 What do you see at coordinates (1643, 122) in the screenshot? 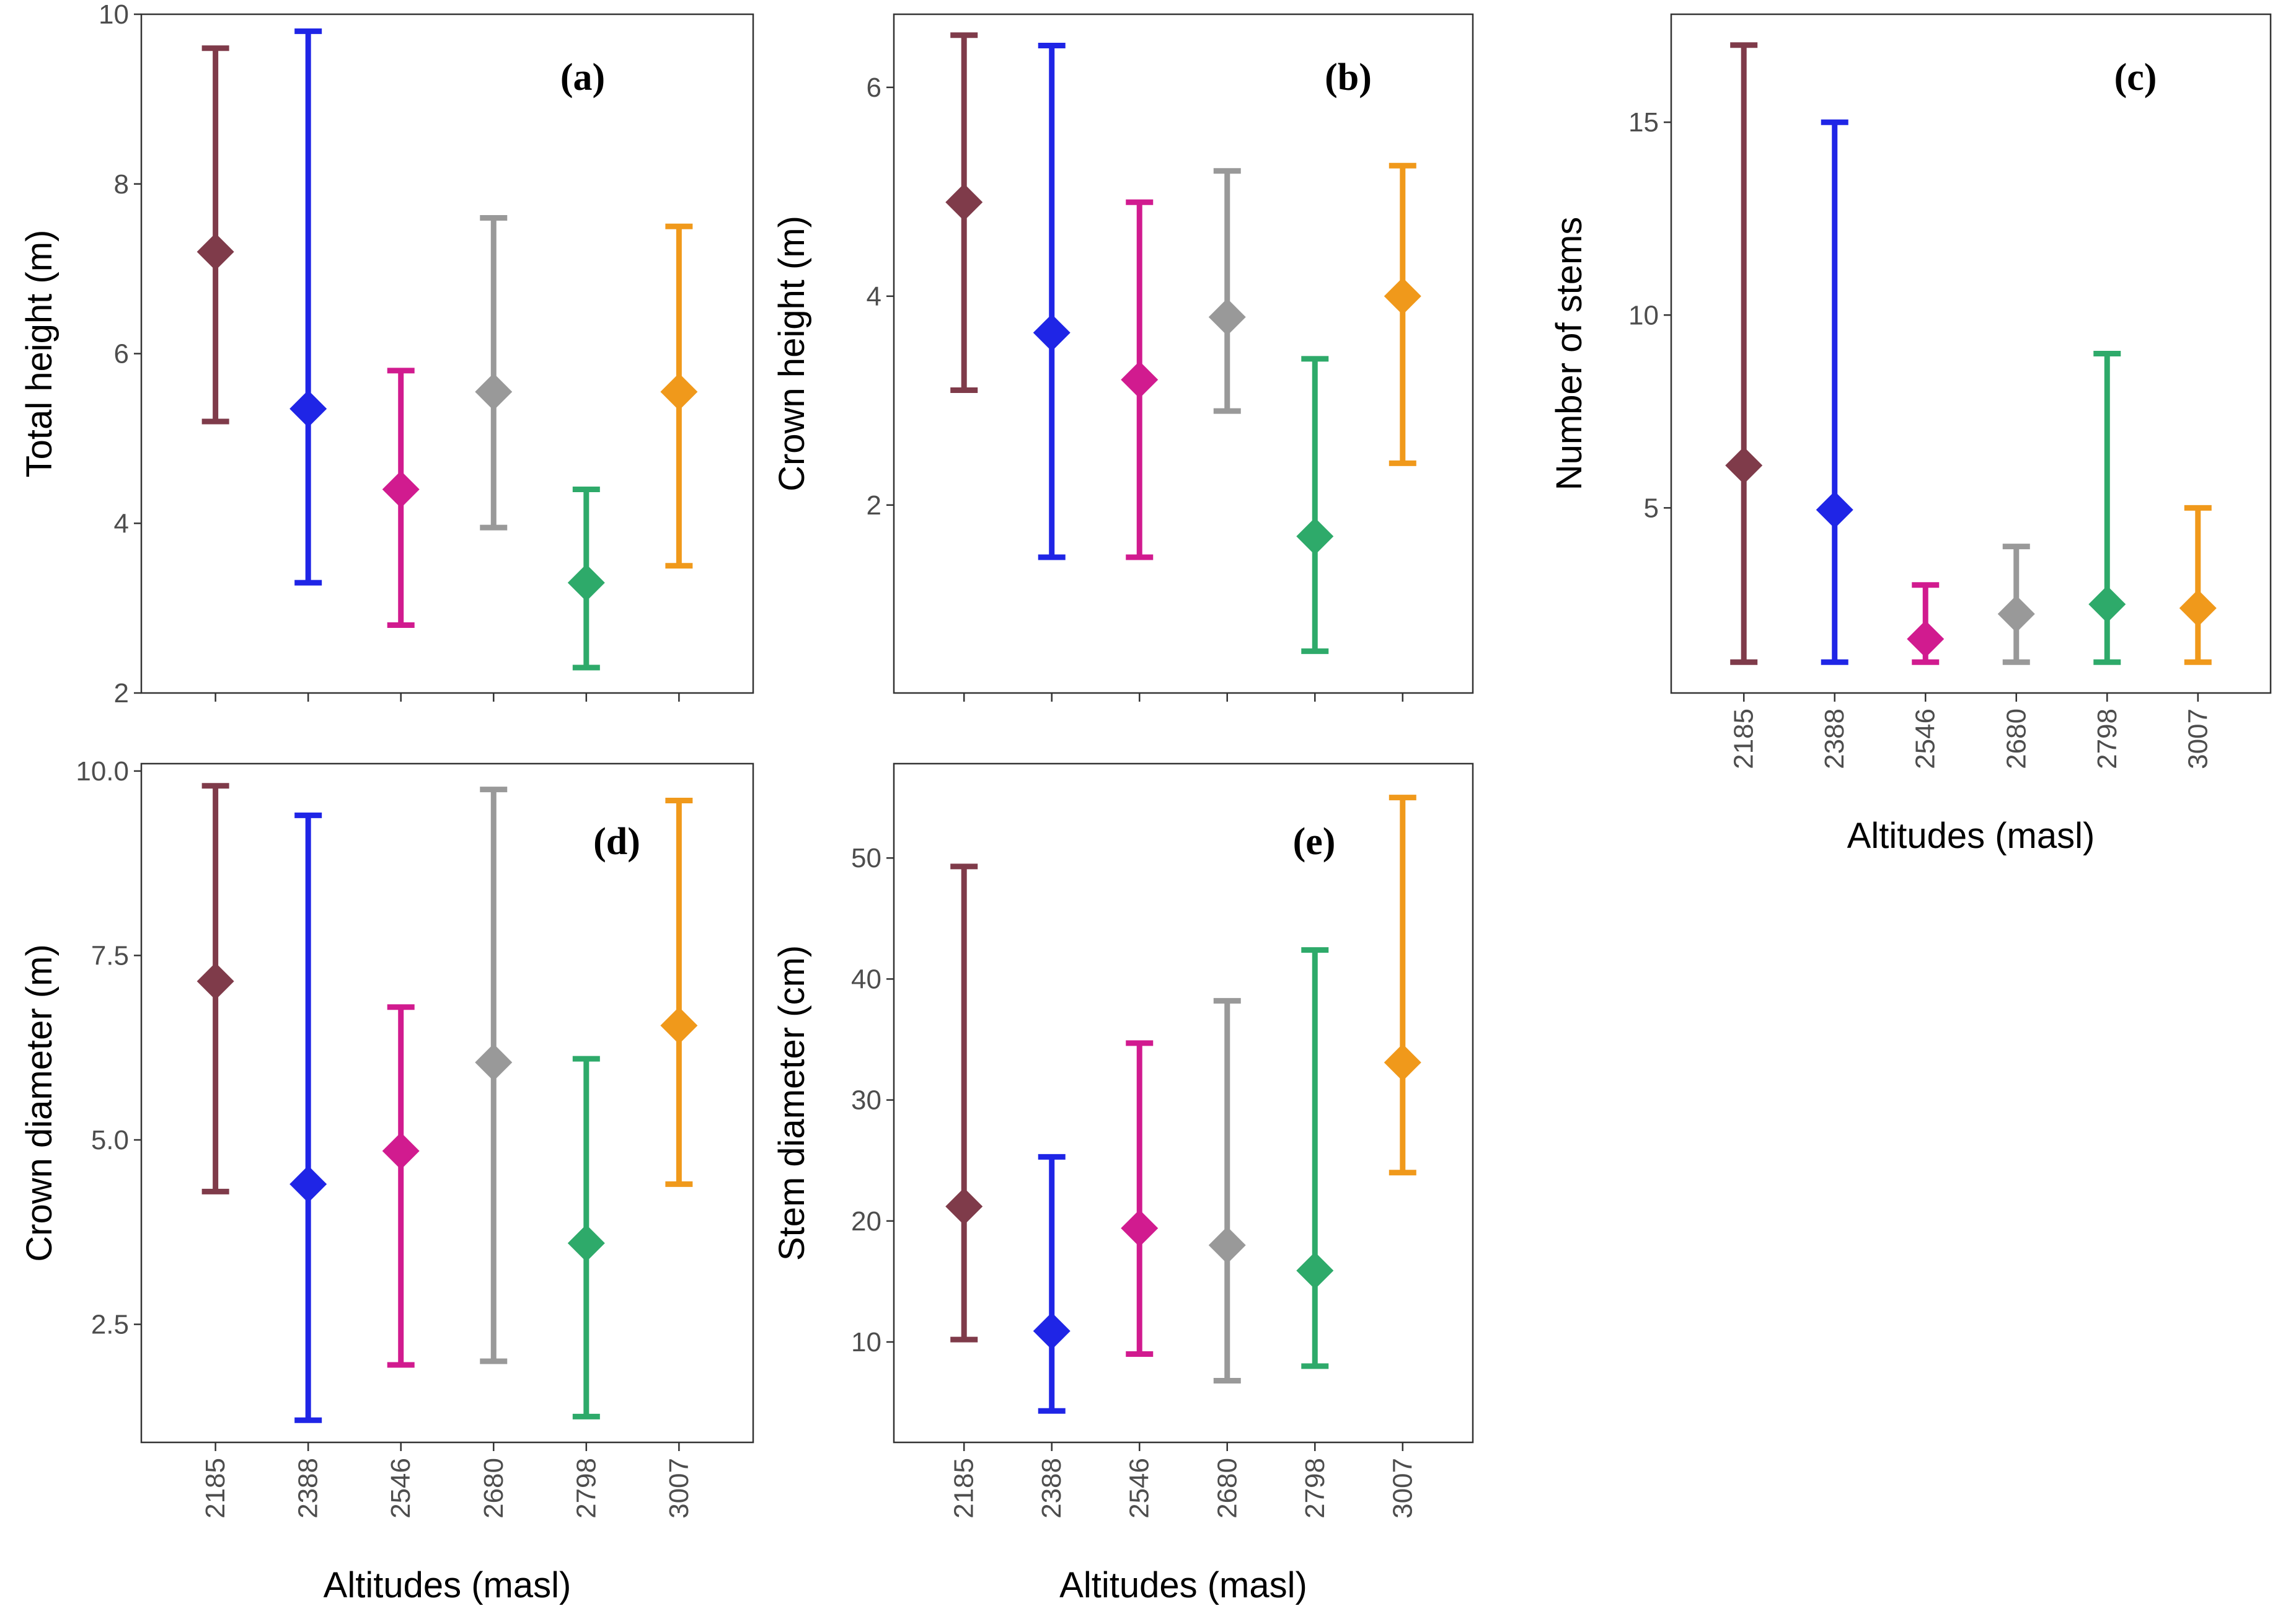
I see `y-tick-label: 15` at bounding box center [1643, 122].